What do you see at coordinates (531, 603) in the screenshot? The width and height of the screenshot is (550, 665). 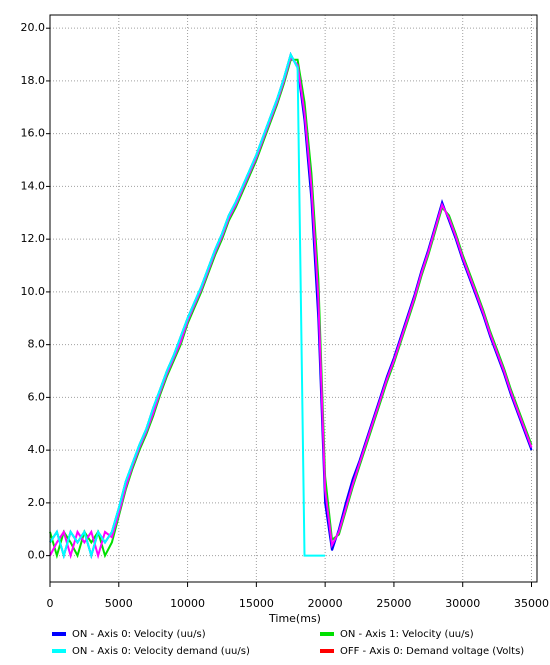 I see `x-tick-label: 35000` at bounding box center [531, 603].